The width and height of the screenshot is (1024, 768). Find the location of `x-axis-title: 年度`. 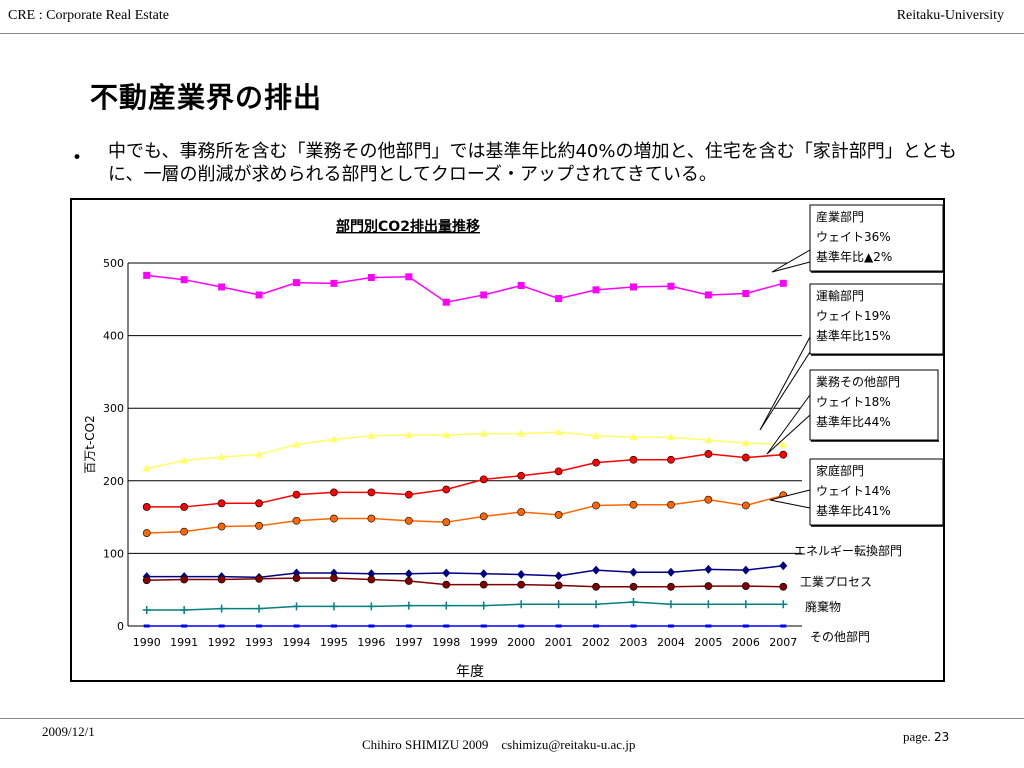

x-axis-title: 年度 is located at coordinates (470, 672).